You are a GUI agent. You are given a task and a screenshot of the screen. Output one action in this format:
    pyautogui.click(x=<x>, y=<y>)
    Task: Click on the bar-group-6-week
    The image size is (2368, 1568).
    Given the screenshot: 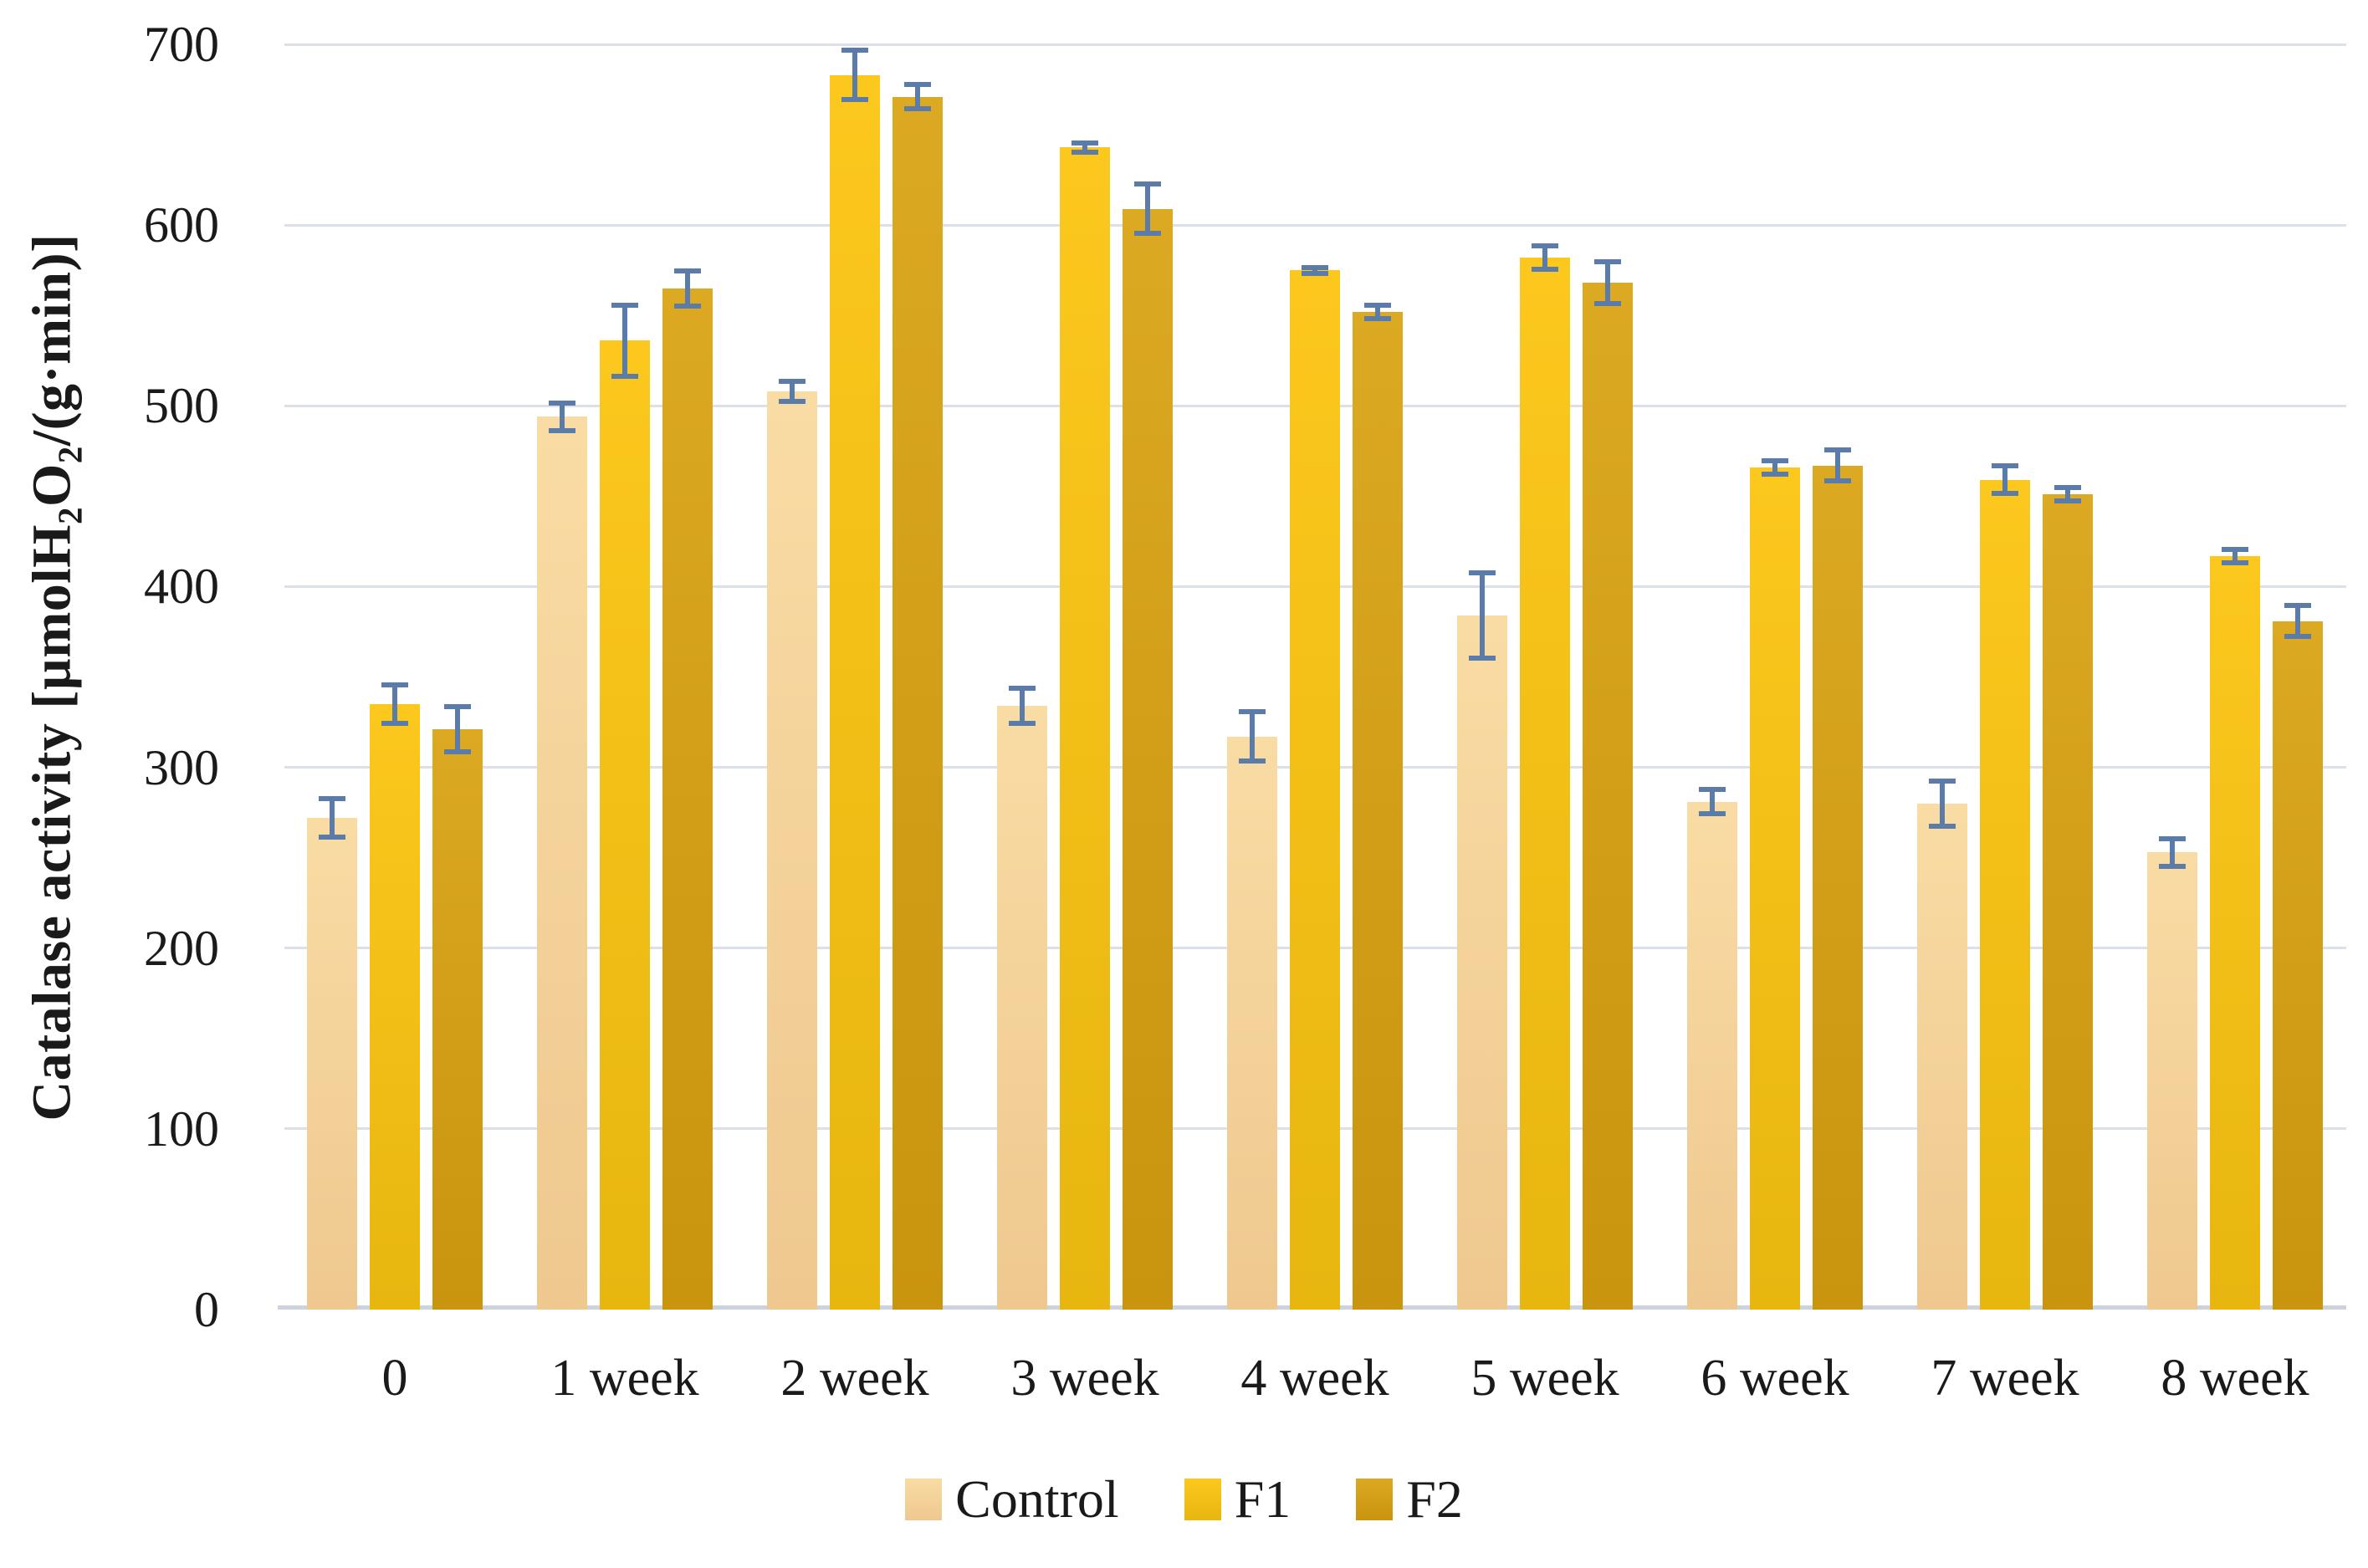 What is the action you would take?
    pyautogui.click(x=1775, y=677)
    